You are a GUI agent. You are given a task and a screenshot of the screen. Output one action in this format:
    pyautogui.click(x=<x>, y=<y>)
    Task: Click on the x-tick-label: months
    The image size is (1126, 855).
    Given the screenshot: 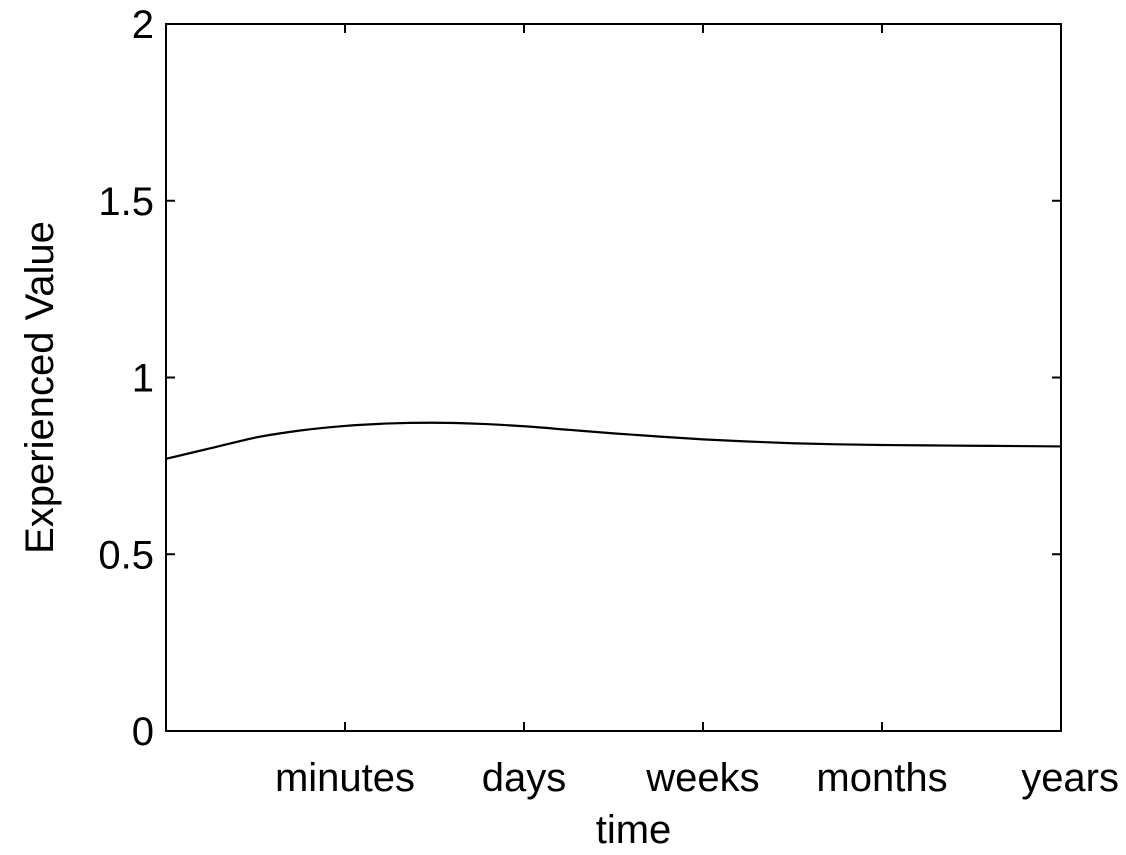 What is the action you would take?
    pyautogui.click(x=881, y=778)
    